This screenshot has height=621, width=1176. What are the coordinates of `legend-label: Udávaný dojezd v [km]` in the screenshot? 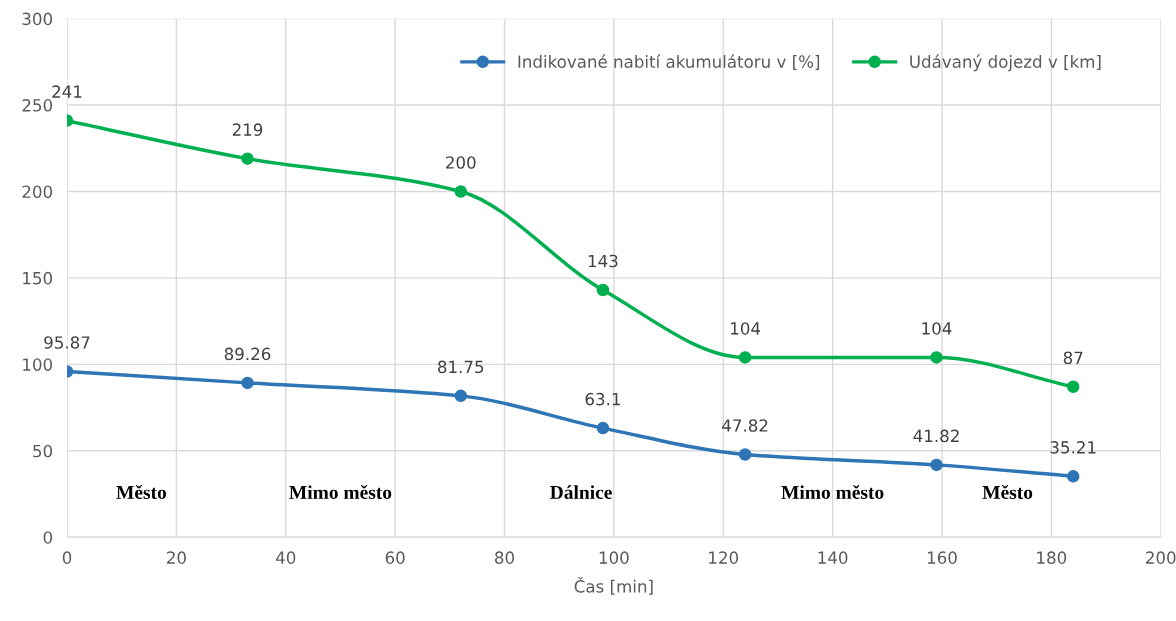 It's located at (1005, 63).